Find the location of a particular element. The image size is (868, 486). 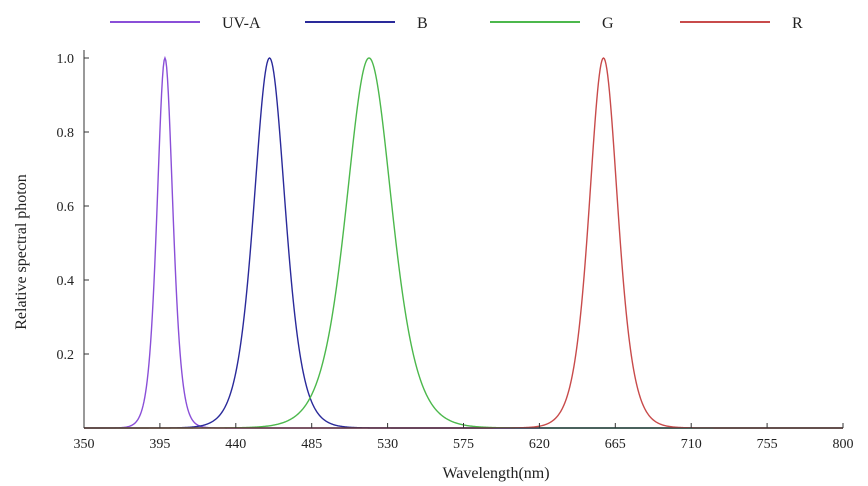

x-tick-label: 485 is located at coordinates (311, 444).